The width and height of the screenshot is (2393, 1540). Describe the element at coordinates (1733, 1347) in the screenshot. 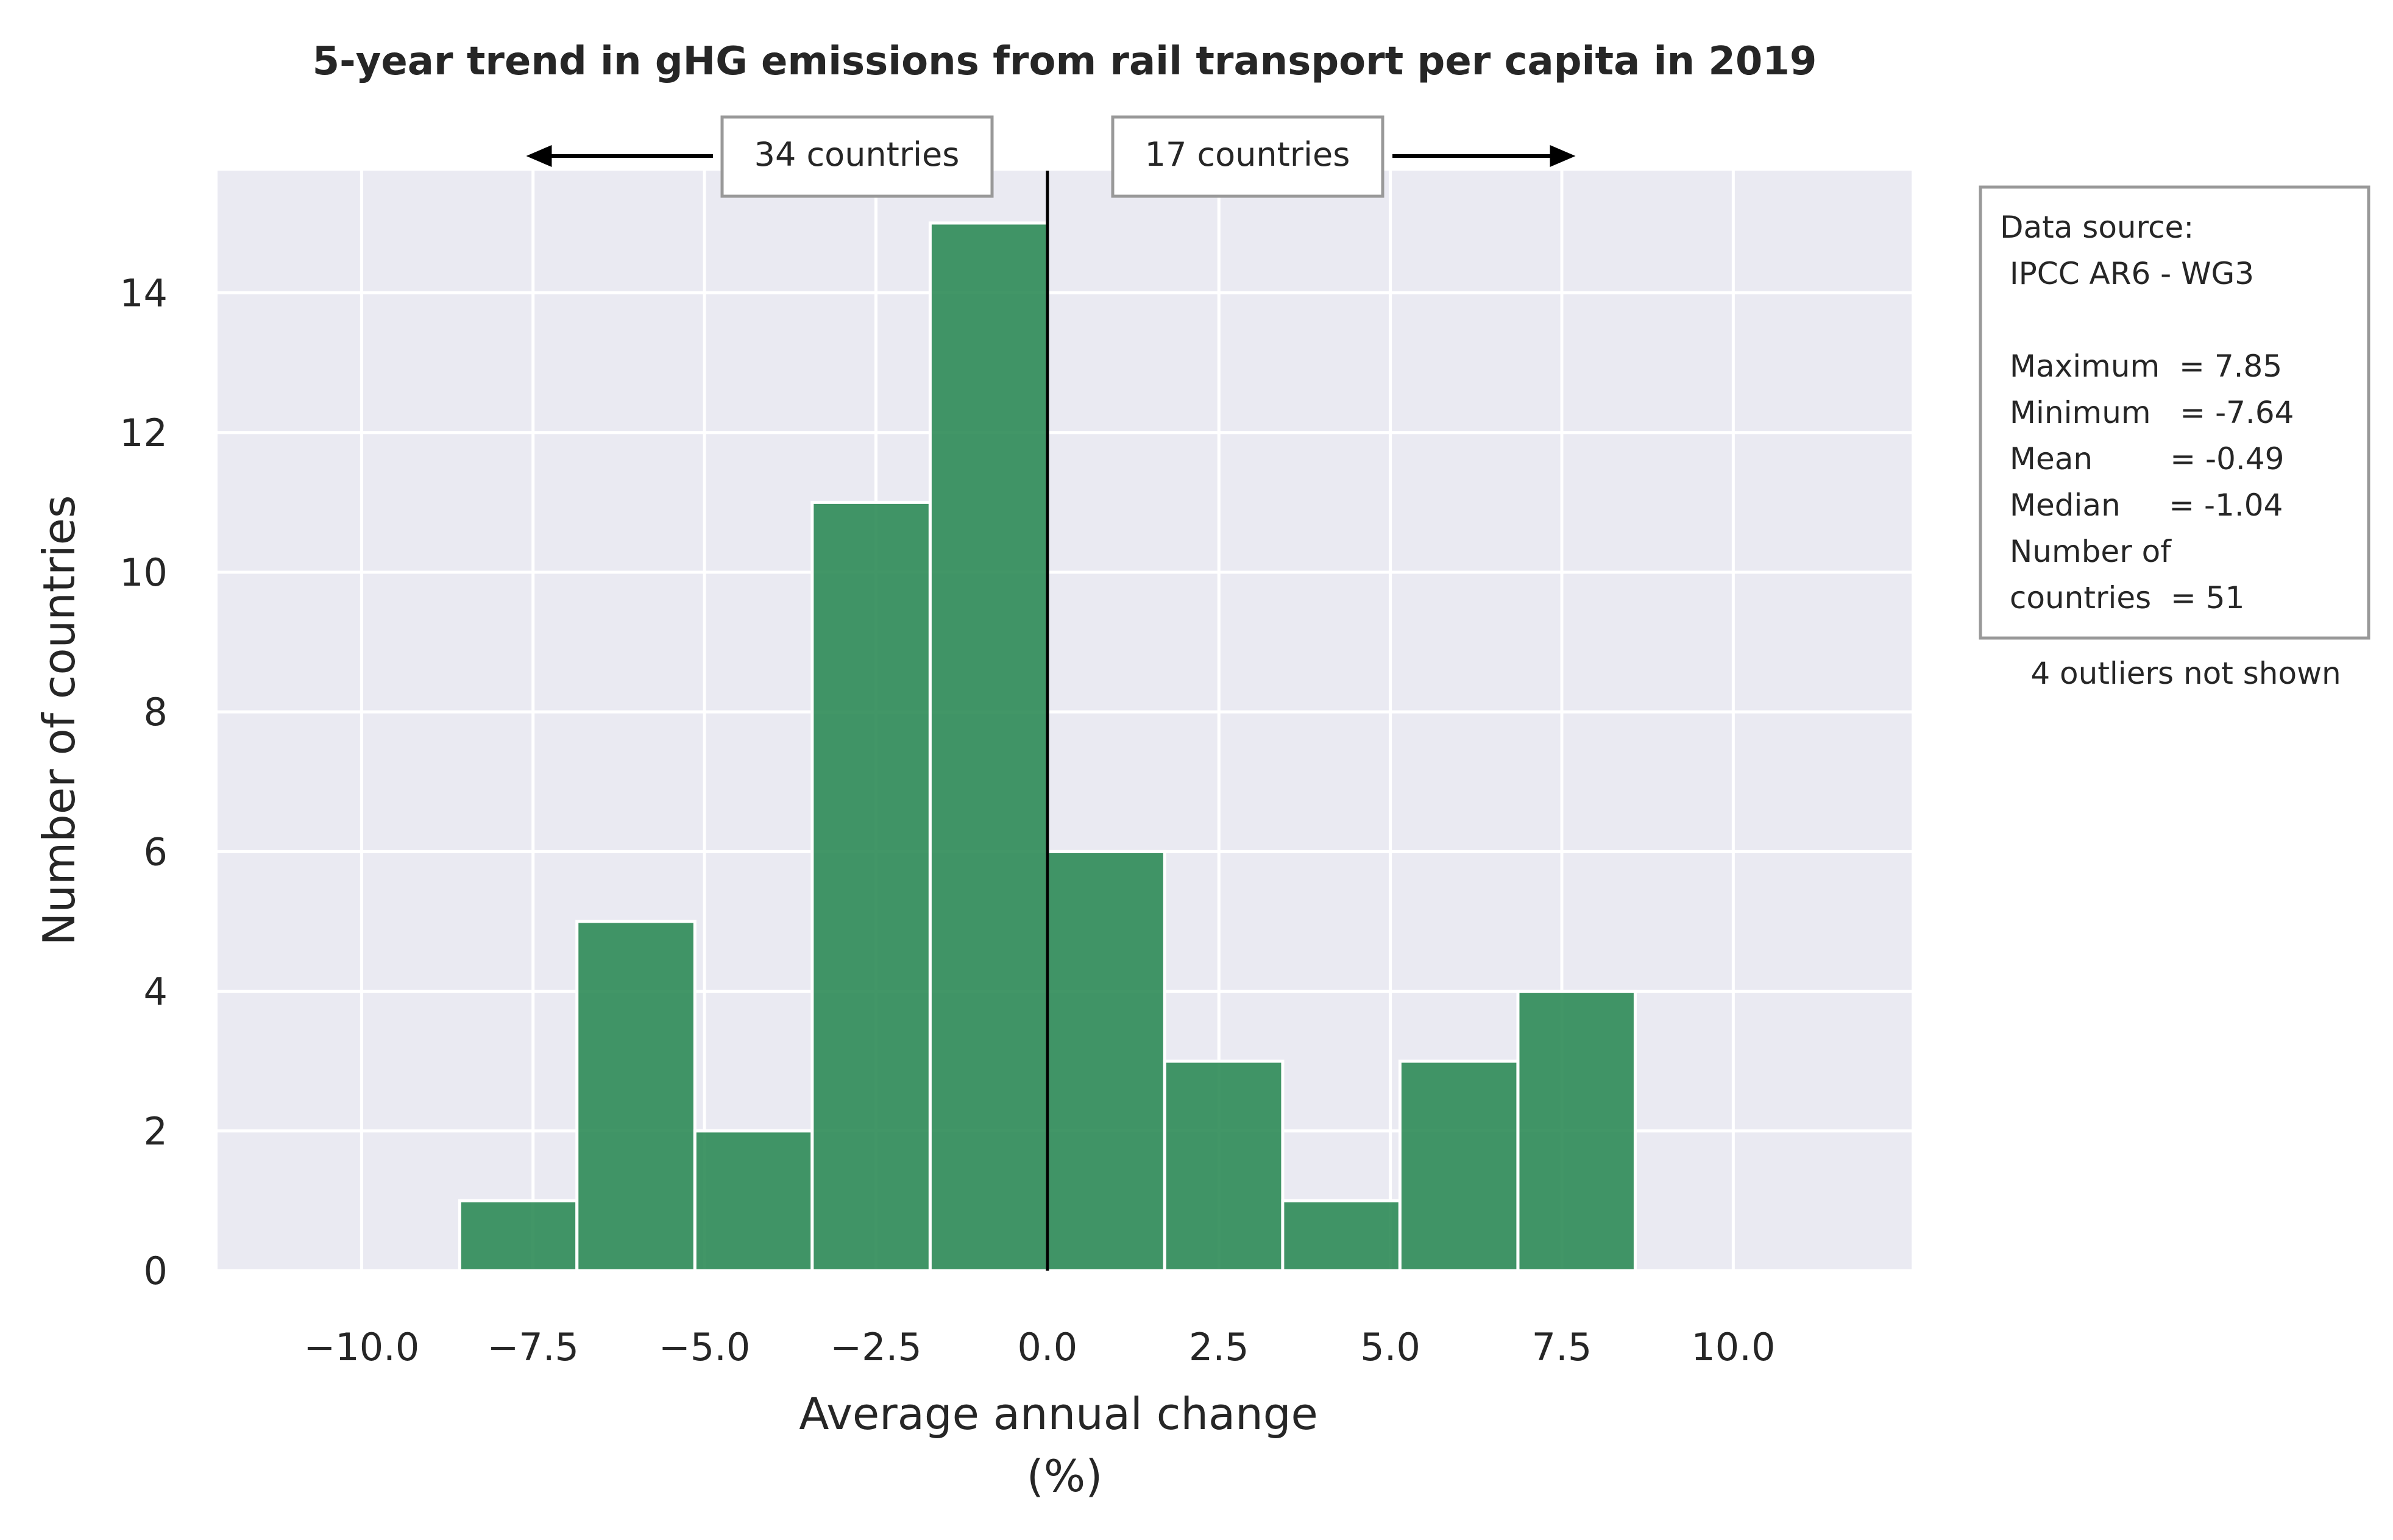

I see `x-tick-label: 10.0` at that location.